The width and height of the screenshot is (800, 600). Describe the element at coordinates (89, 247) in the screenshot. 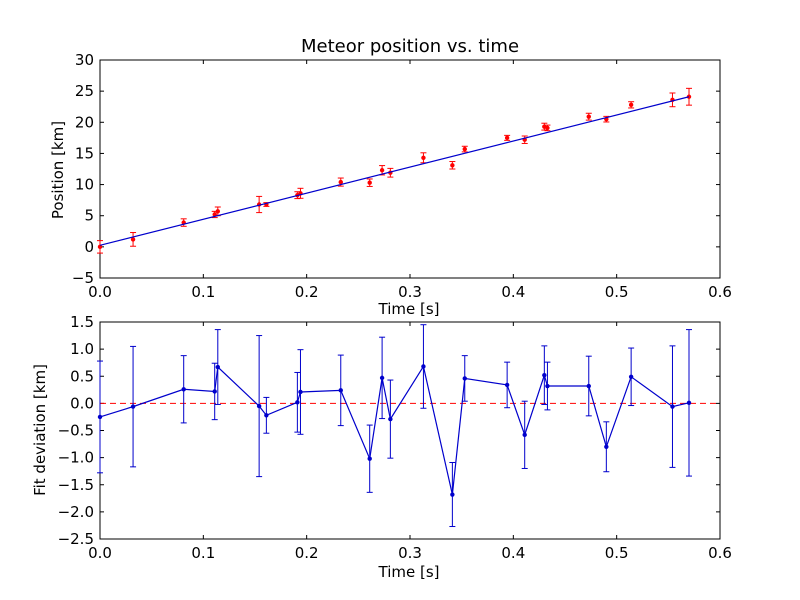

I see `y-tick-label: 0` at that location.